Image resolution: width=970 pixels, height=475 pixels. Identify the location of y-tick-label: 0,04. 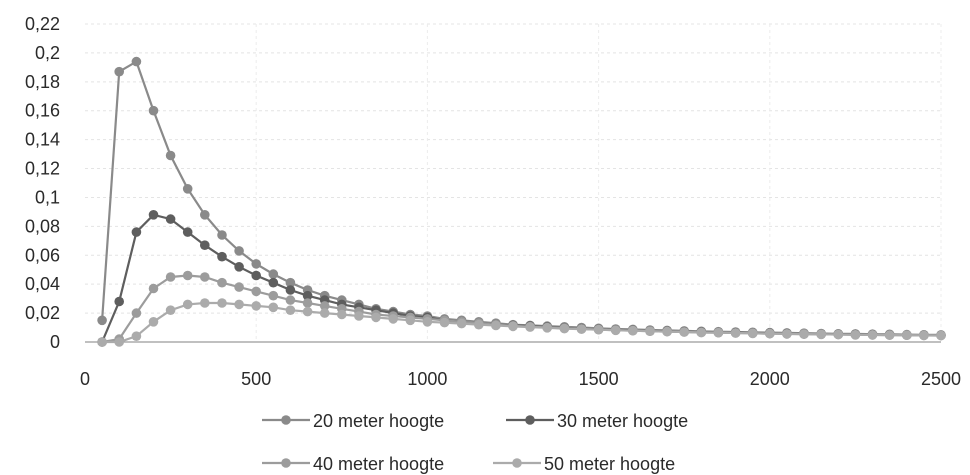
(42, 284).